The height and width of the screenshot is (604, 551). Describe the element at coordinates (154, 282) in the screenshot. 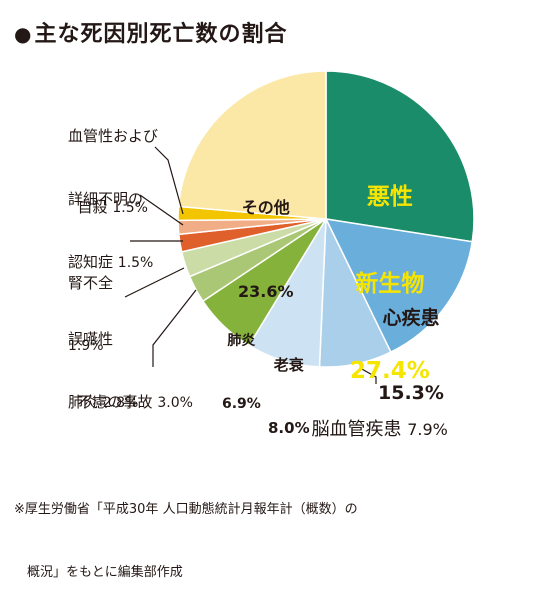

I see `leader-line-goen` at that location.